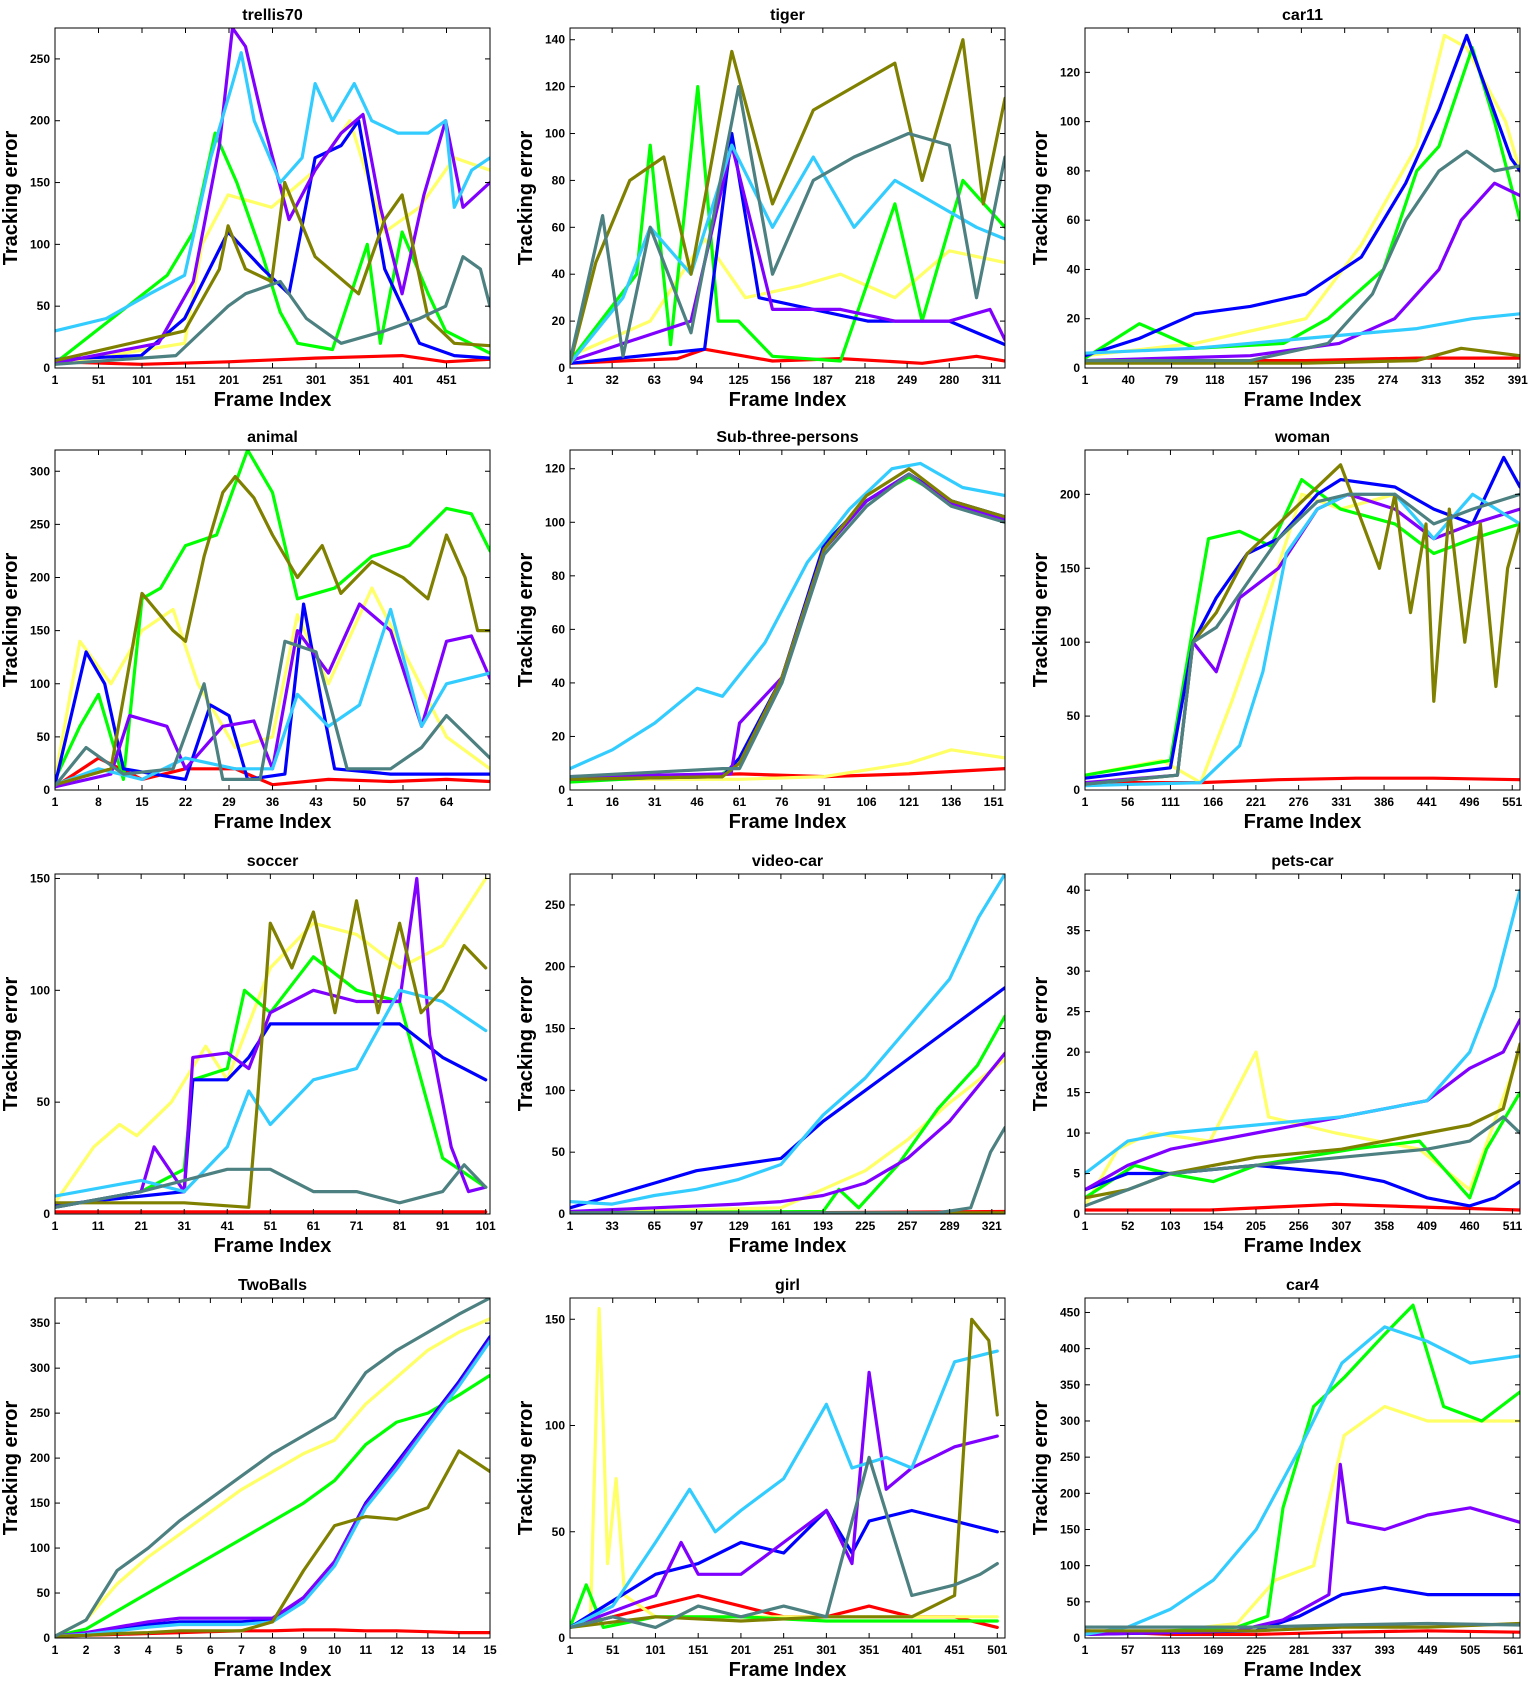 The image size is (1529, 1682). I want to click on x-tick-label: 301, so click(316, 380).